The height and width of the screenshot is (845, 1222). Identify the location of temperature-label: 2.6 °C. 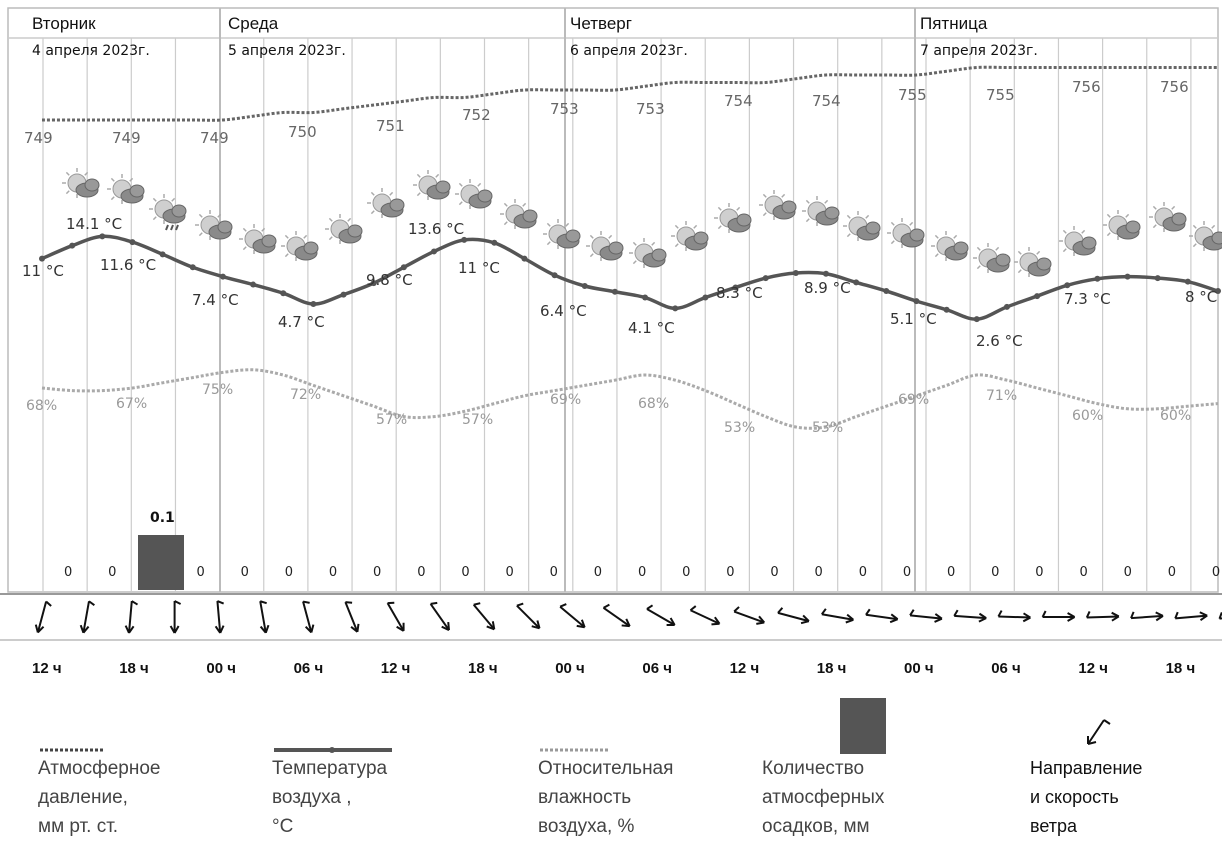
(999, 341).